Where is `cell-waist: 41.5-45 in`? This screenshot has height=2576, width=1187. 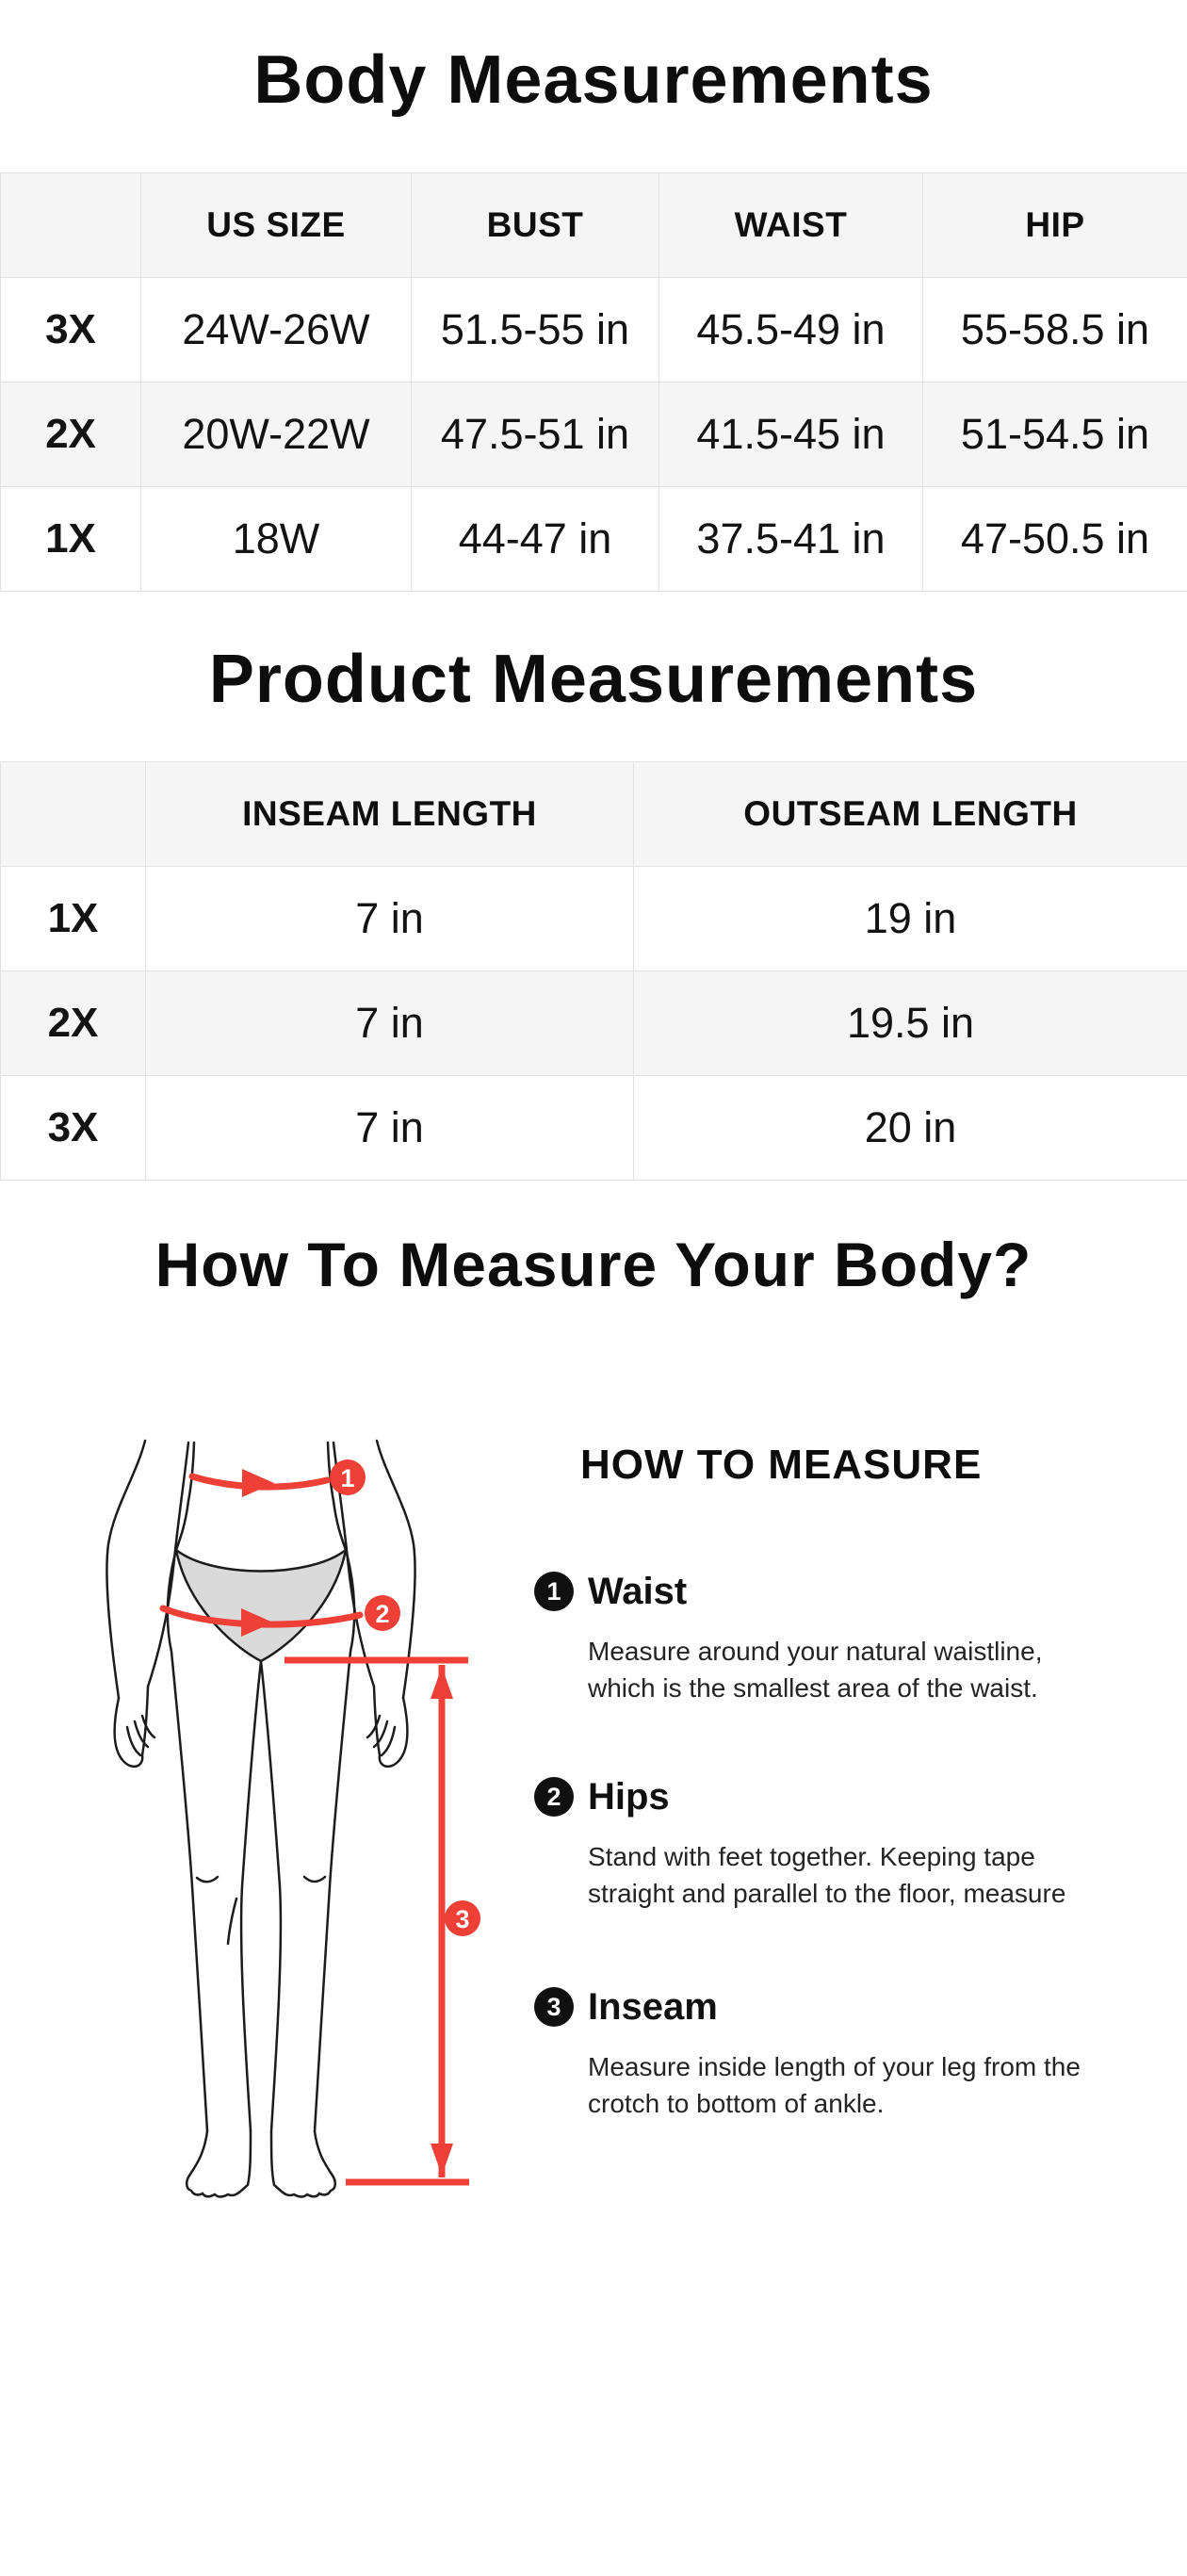
cell-waist: 41.5-45 in is located at coordinates (791, 434).